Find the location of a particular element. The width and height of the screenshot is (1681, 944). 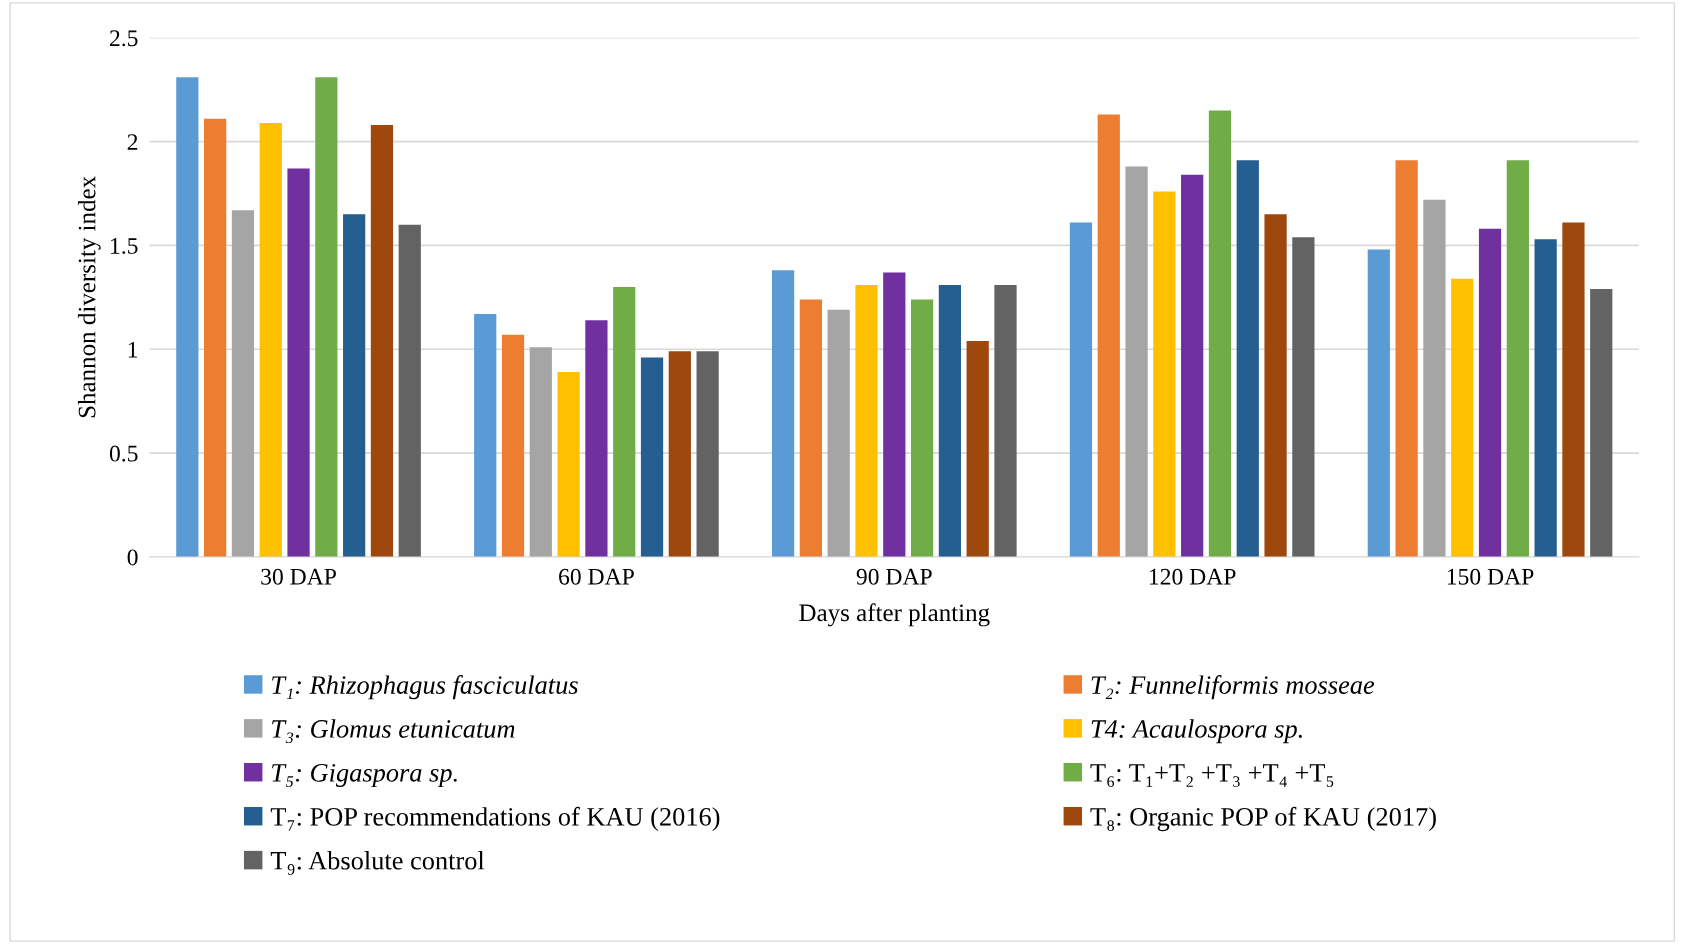

x-tick-label: 120 DAP is located at coordinates (1192, 576).